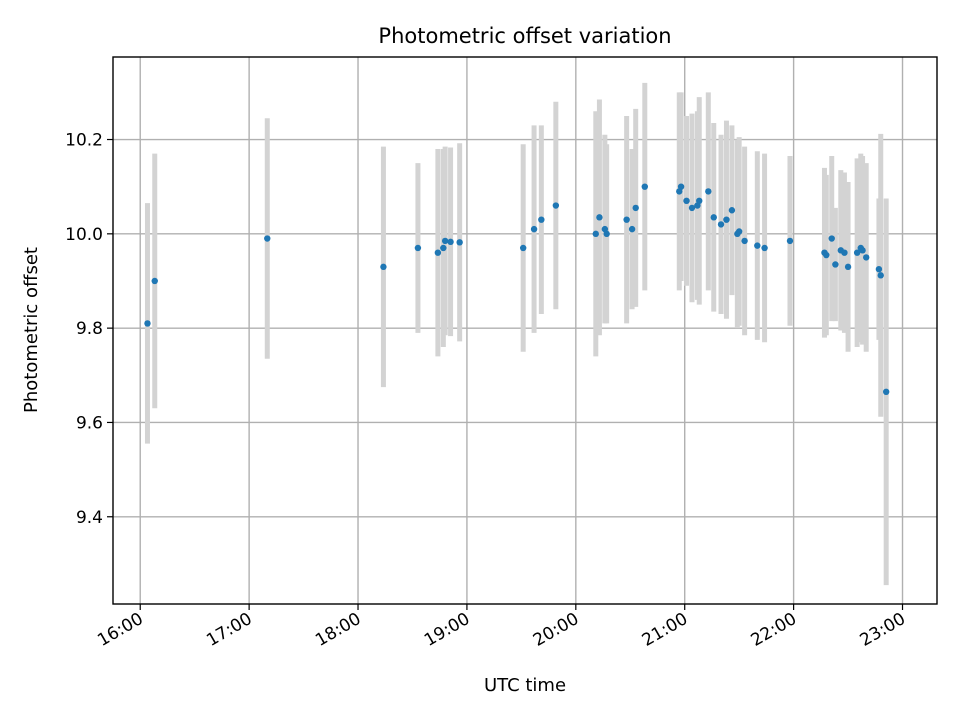 This screenshot has height=720, width=960. I want to click on y-tick-label: 10.2, so click(84, 141).